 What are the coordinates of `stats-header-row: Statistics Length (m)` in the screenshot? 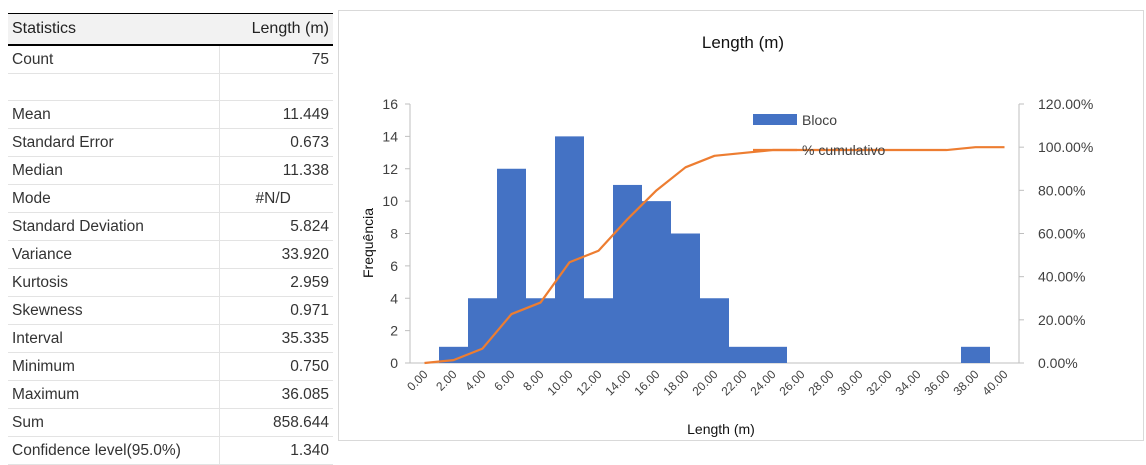 It's located at (170, 29).